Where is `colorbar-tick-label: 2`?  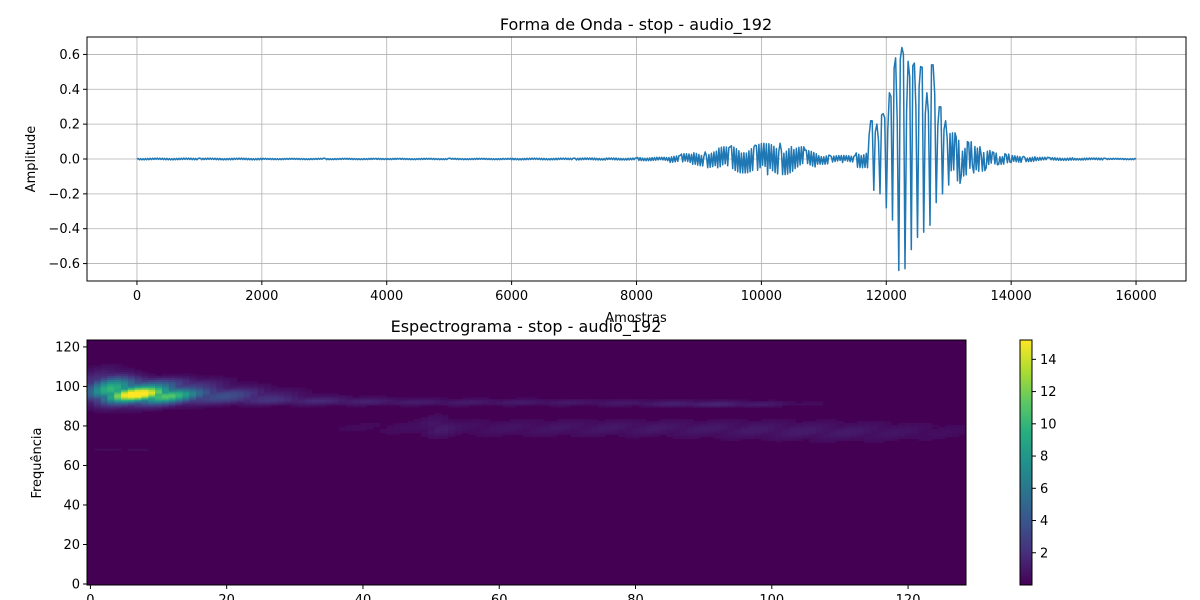
colorbar-tick-label: 2 is located at coordinates (1044, 553).